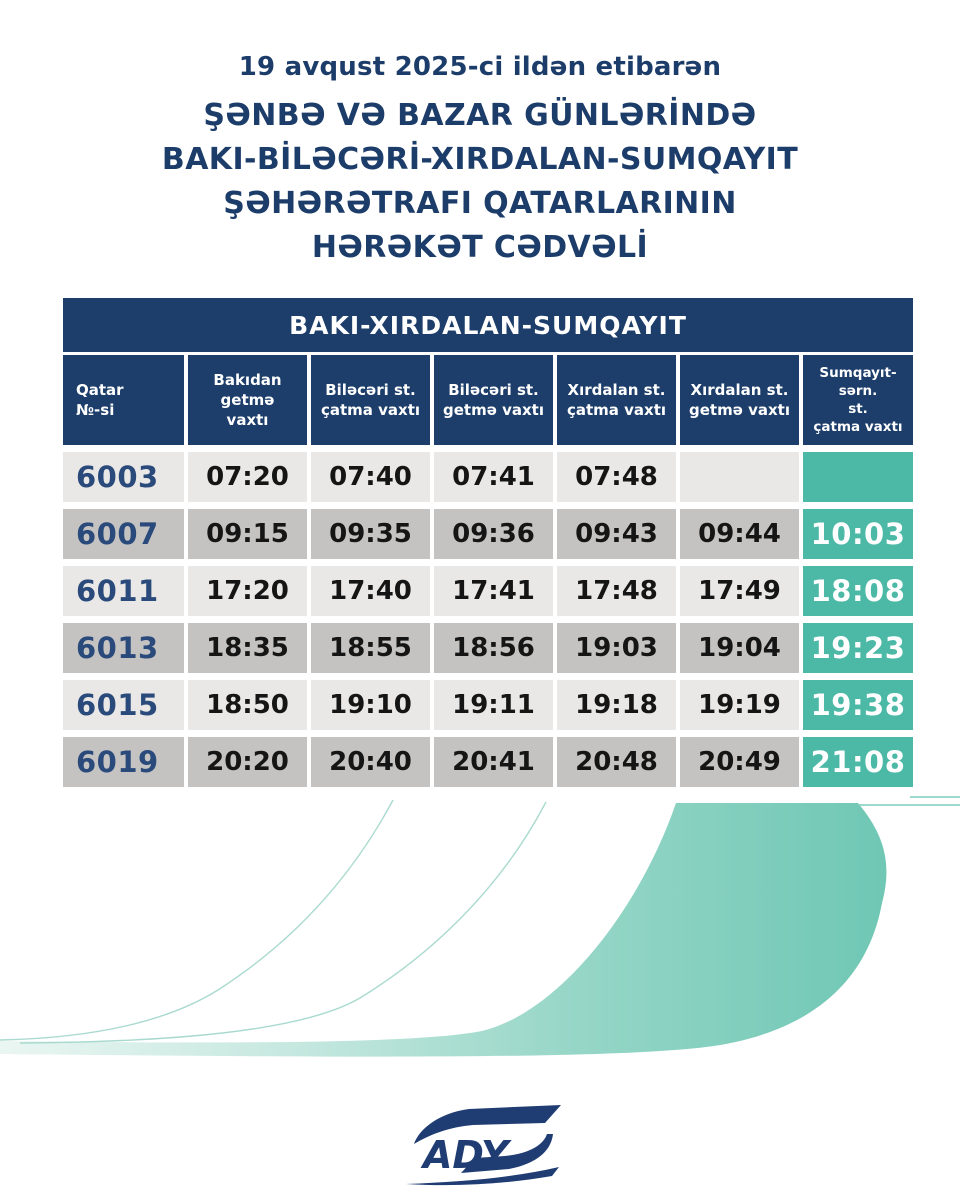  I want to click on logo-text: ADY, so click(466, 1155).